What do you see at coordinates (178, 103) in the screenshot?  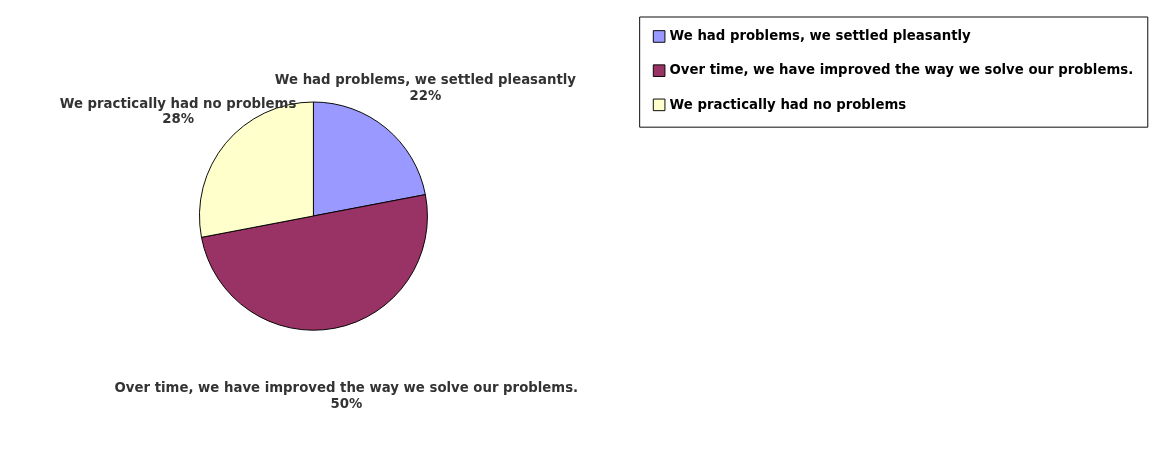 I see `slice-label: We practically had no problems` at bounding box center [178, 103].